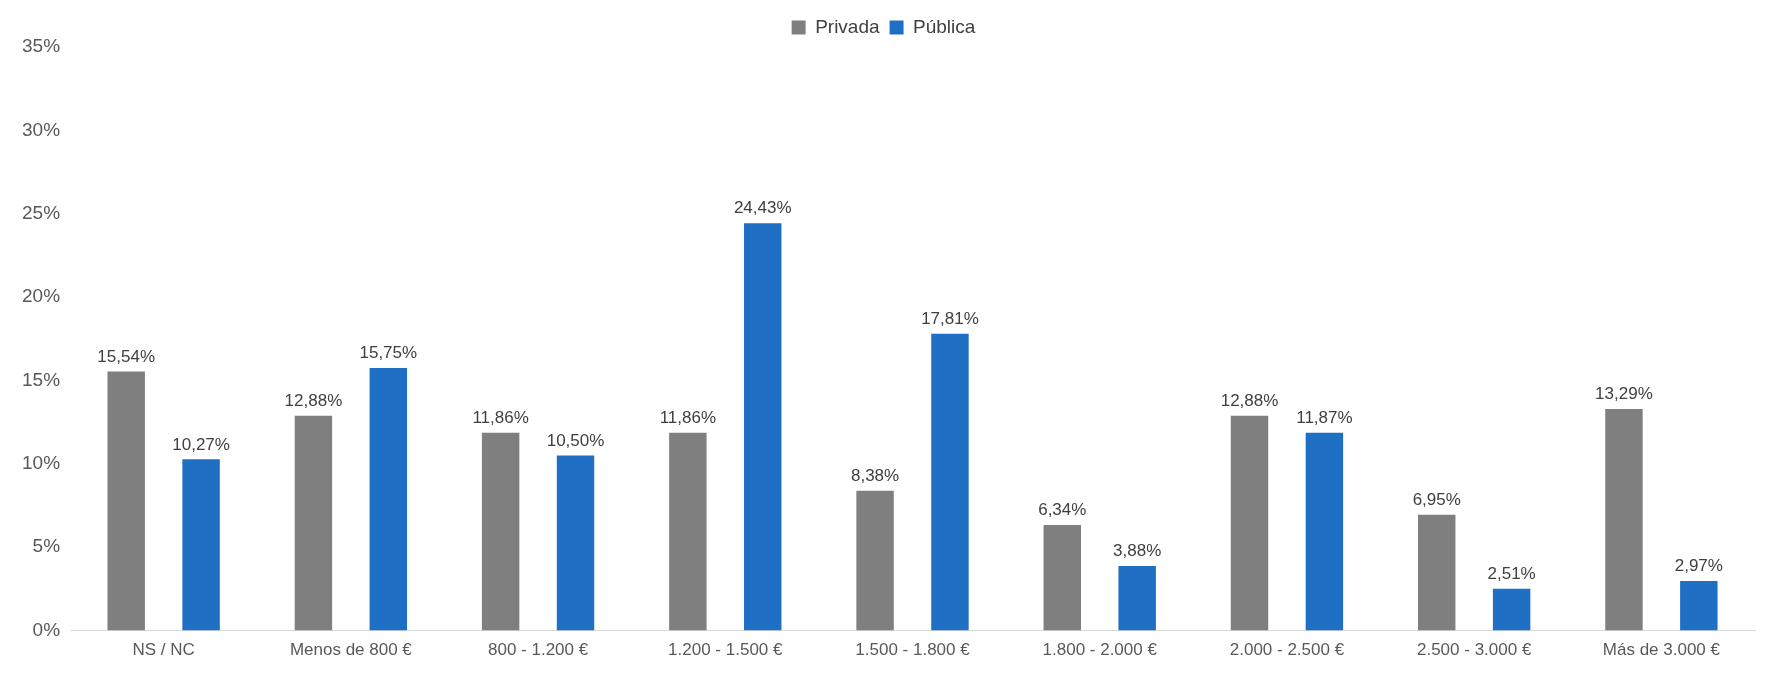 This screenshot has height=685, width=1775. What do you see at coordinates (1137, 551) in the screenshot?
I see `data-label: 3,88%` at bounding box center [1137, 551].